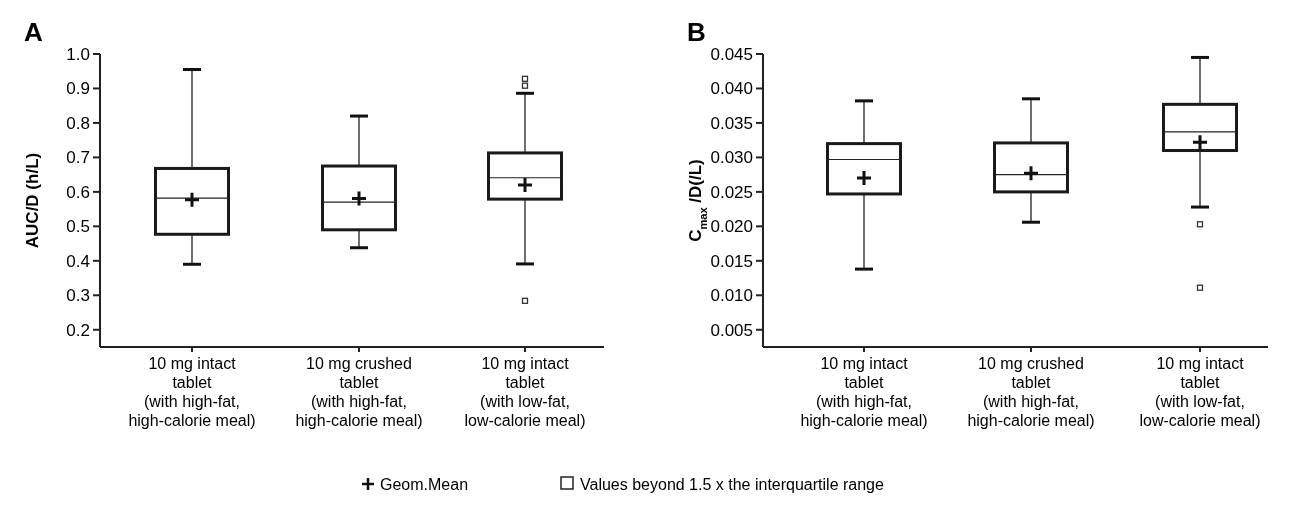 This screenshot has height=507, width=1290. What do you see at coordinates (731, 330) in the screenshot?
I see `y-tick-label: 0.005` at bounding box center [731, 330].